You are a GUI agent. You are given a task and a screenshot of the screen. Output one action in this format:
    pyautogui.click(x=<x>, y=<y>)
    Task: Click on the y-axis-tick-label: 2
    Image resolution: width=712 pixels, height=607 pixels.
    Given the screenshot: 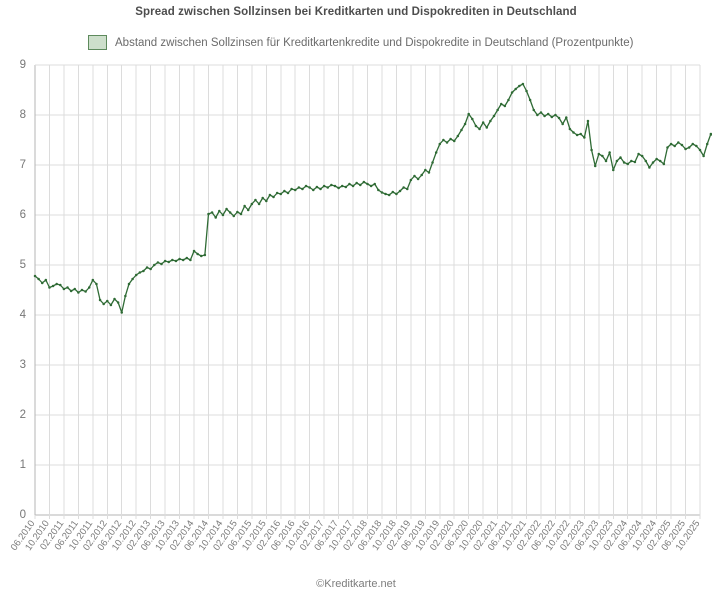 What is the action you would take?
    pyautogui.click(x=23, y=415)
    